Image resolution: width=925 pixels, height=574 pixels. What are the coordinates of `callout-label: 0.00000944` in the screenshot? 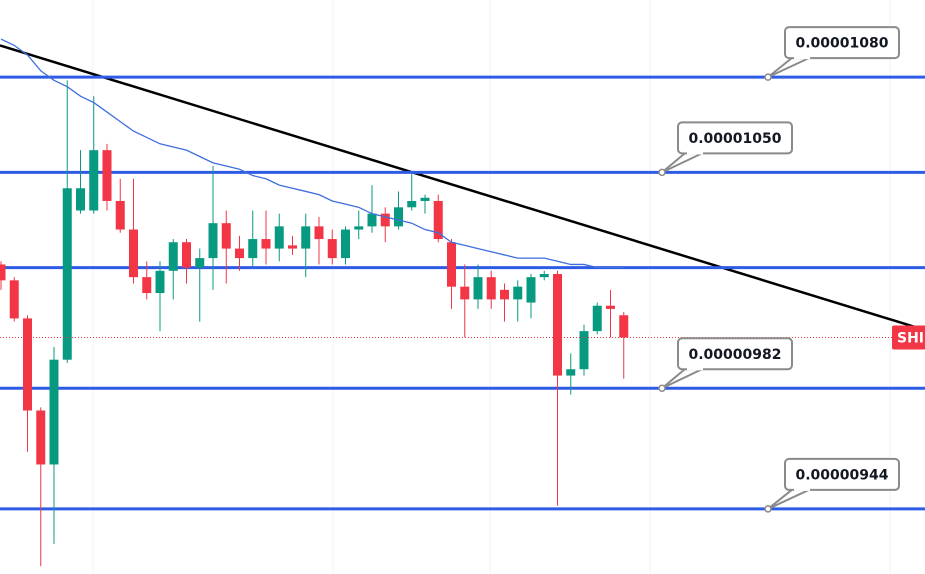 It's located at (842, 475).